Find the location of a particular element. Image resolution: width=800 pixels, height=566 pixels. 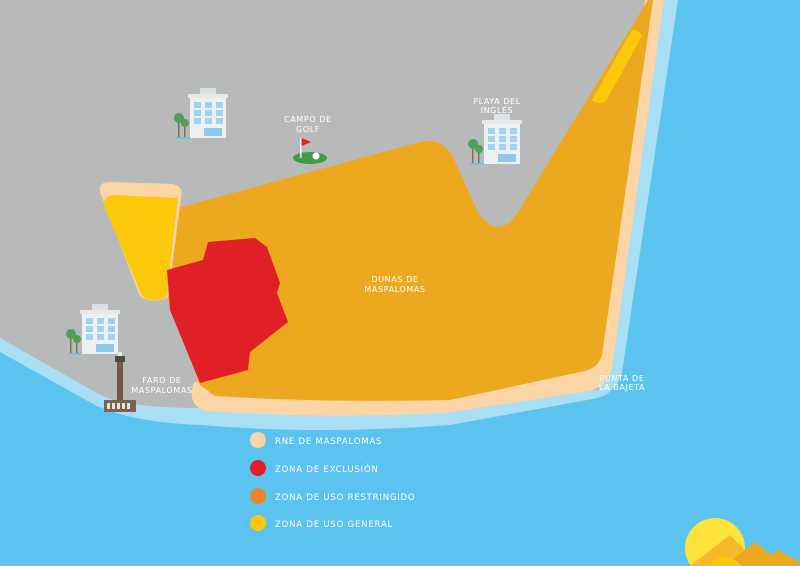

legend-label: ZONA DE USO GENERAL is located at coordinates (334, 525).